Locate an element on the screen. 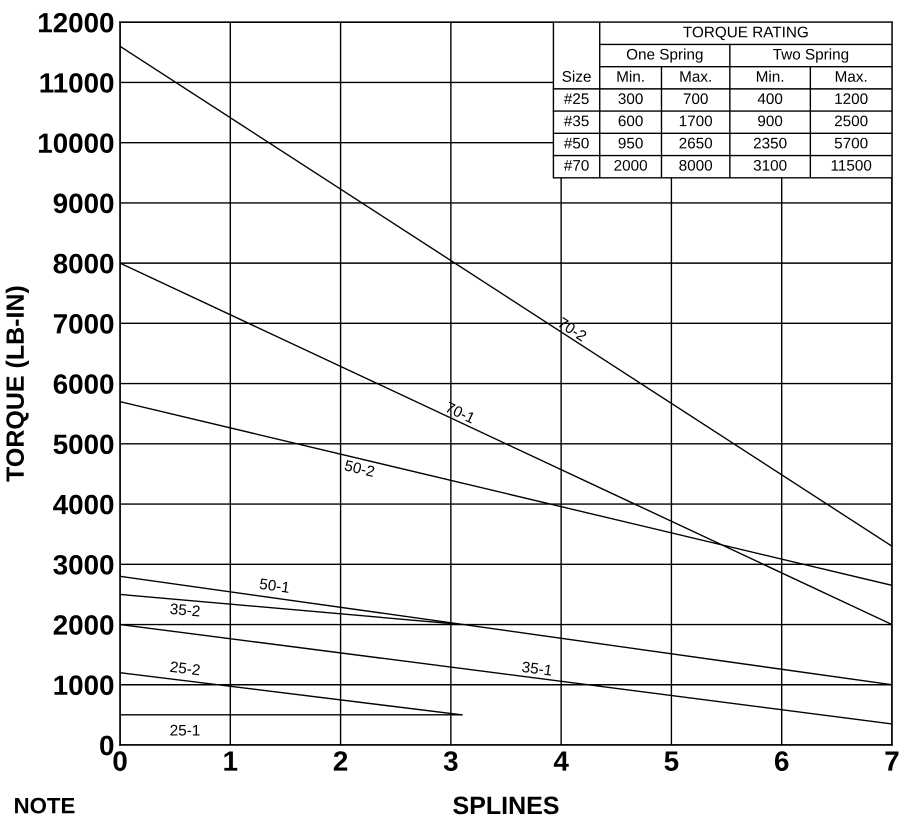  annotation: 300 is located at coordinates (630, 98).